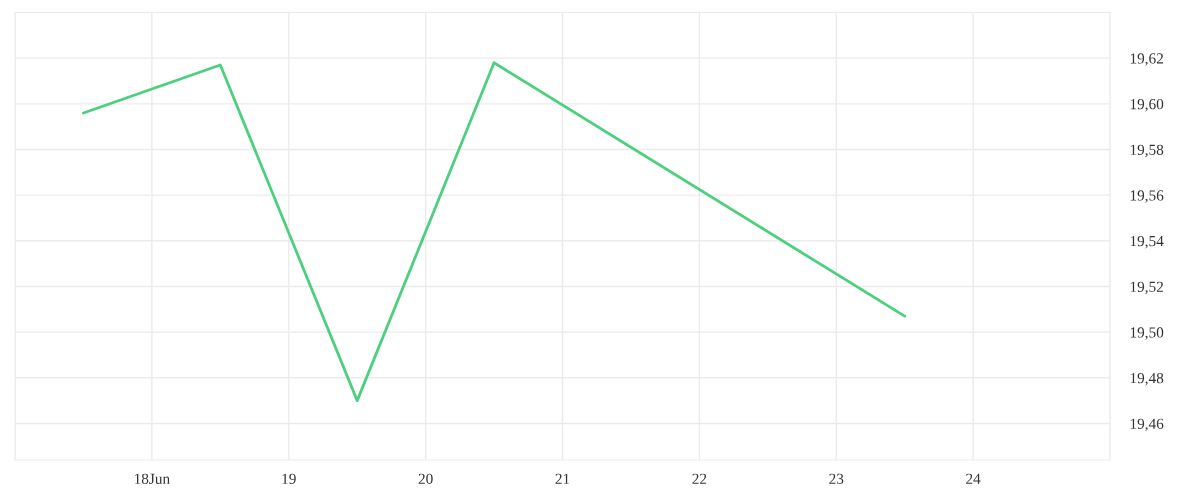 Image resolution: width=1200 pixels, height=500 pixels. Describe the element at coordinates (1147, 333) in the screenshot. I see `y-tick-label: 19,50` at that location.